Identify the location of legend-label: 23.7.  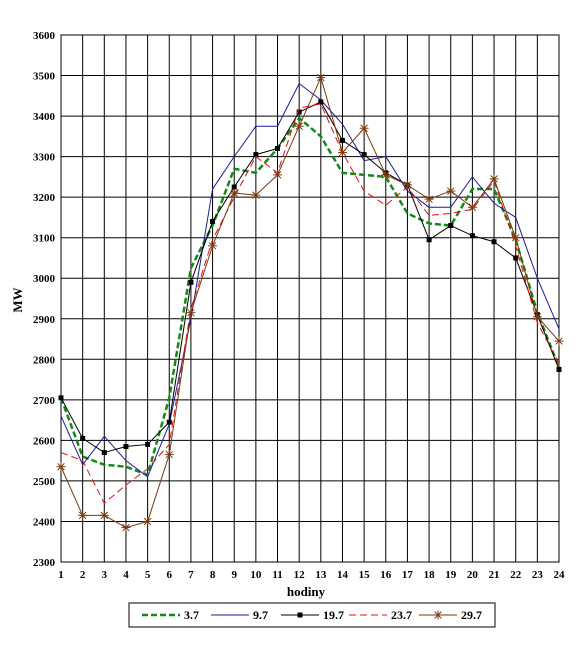
(401, 615).